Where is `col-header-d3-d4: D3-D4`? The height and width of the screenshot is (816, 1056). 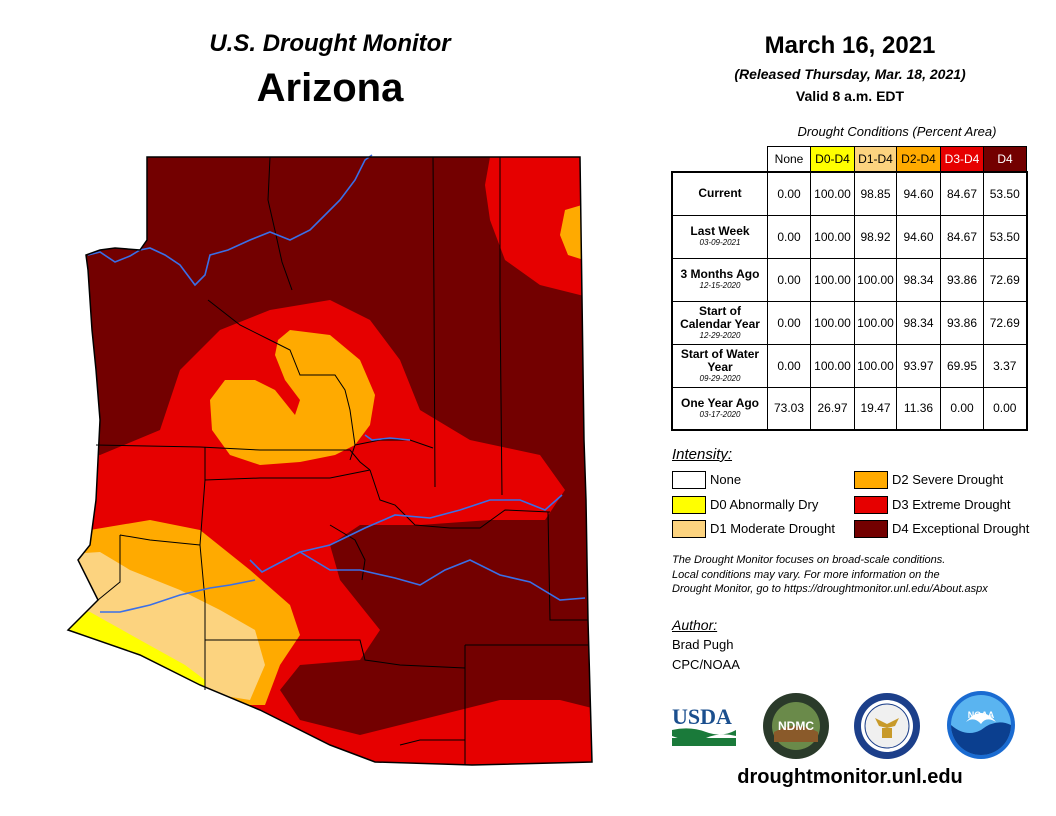 col-header-d3-d4: D3-D4 is located at coordinates (962, 159).